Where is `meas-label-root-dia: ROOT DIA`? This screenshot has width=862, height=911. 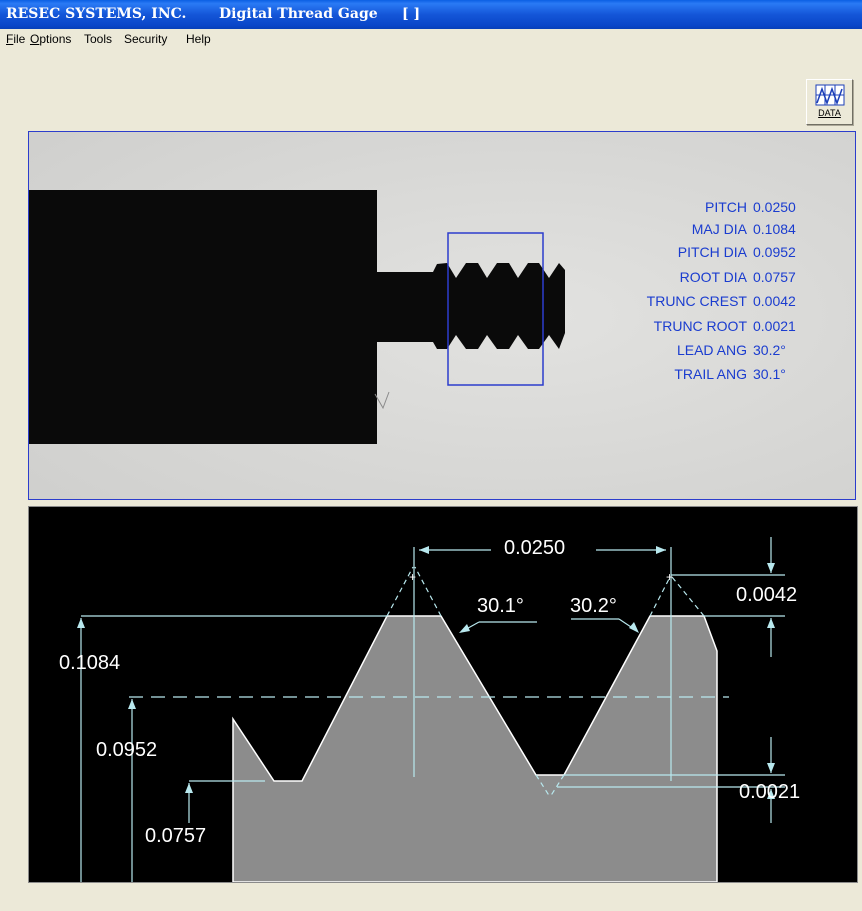 meas-label-root-dia: ROOT DIA is located at coordinates (713, 277).